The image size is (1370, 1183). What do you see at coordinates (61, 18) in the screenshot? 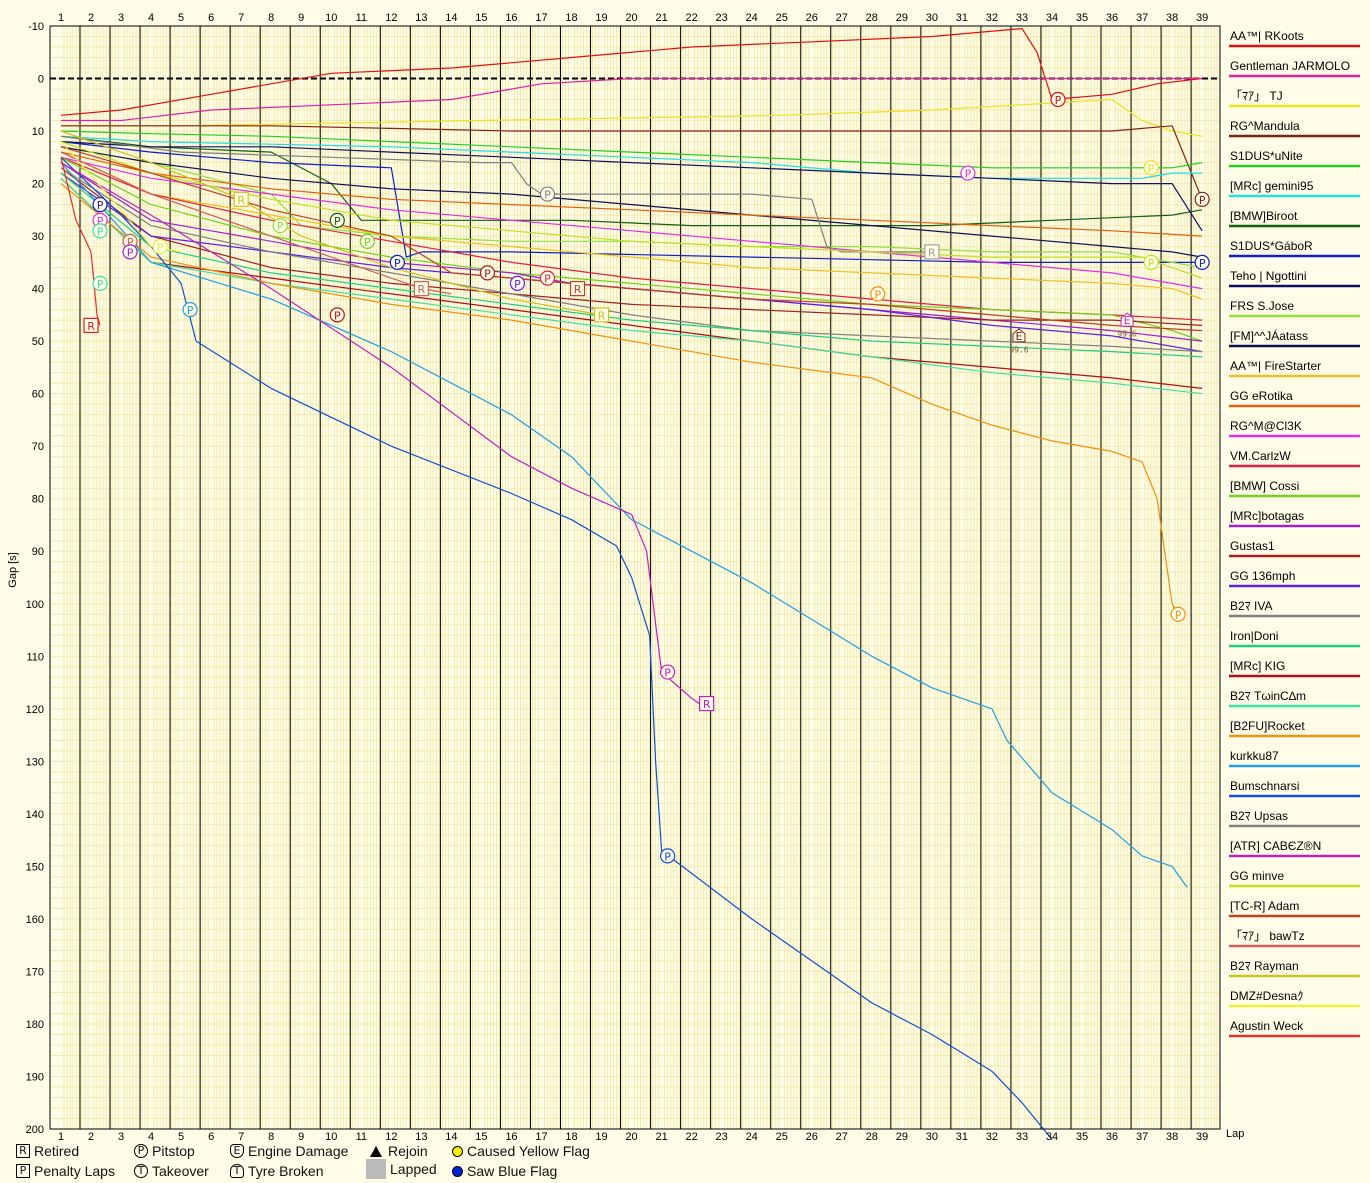
I see `x-tick-label-top: 1` at bounding box center [61, 18].